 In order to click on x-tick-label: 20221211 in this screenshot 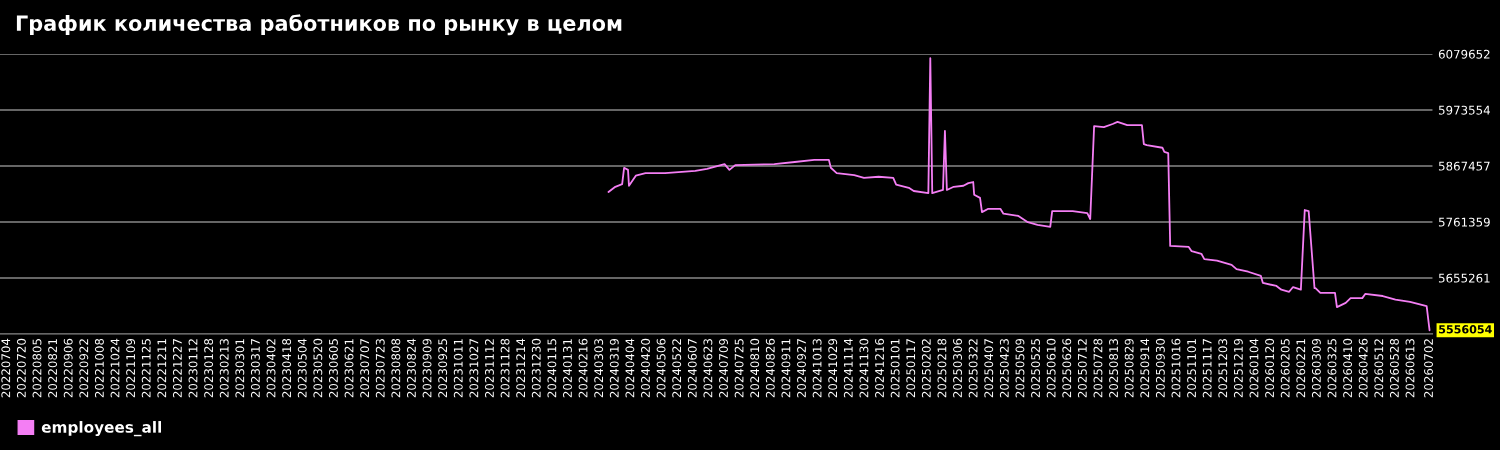, I will do `click(162, 368)`.